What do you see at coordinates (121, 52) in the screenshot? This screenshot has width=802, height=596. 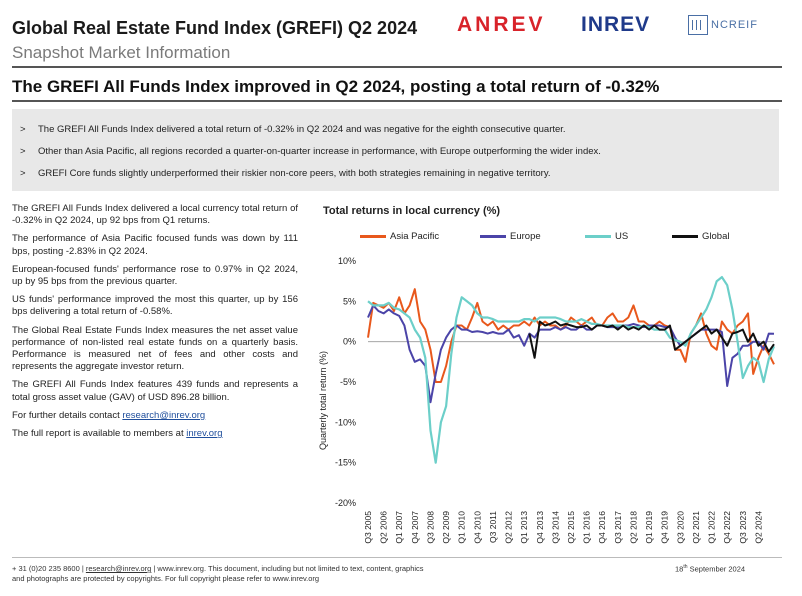 I see `report-subtitle: Snapshot Market Information` at bounding box center [121, 52].